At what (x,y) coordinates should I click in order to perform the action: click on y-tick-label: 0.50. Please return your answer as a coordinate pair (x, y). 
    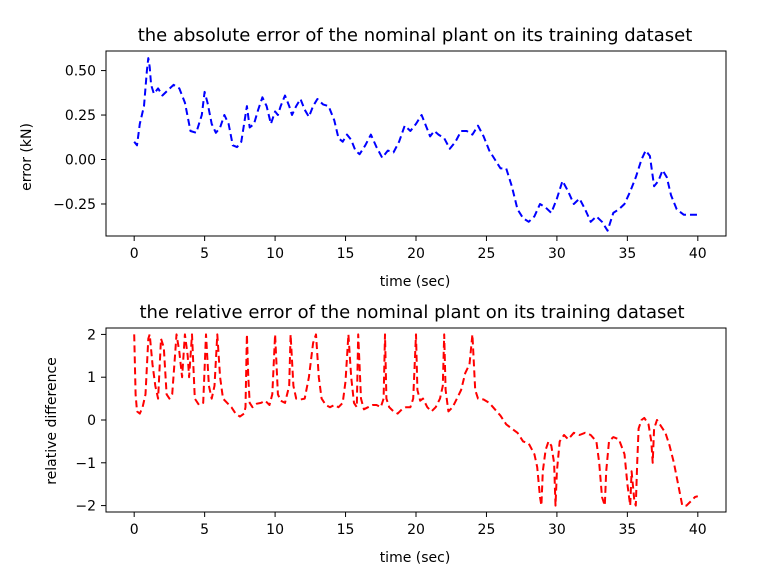
    Looking at the image, I should click on (80, 72).